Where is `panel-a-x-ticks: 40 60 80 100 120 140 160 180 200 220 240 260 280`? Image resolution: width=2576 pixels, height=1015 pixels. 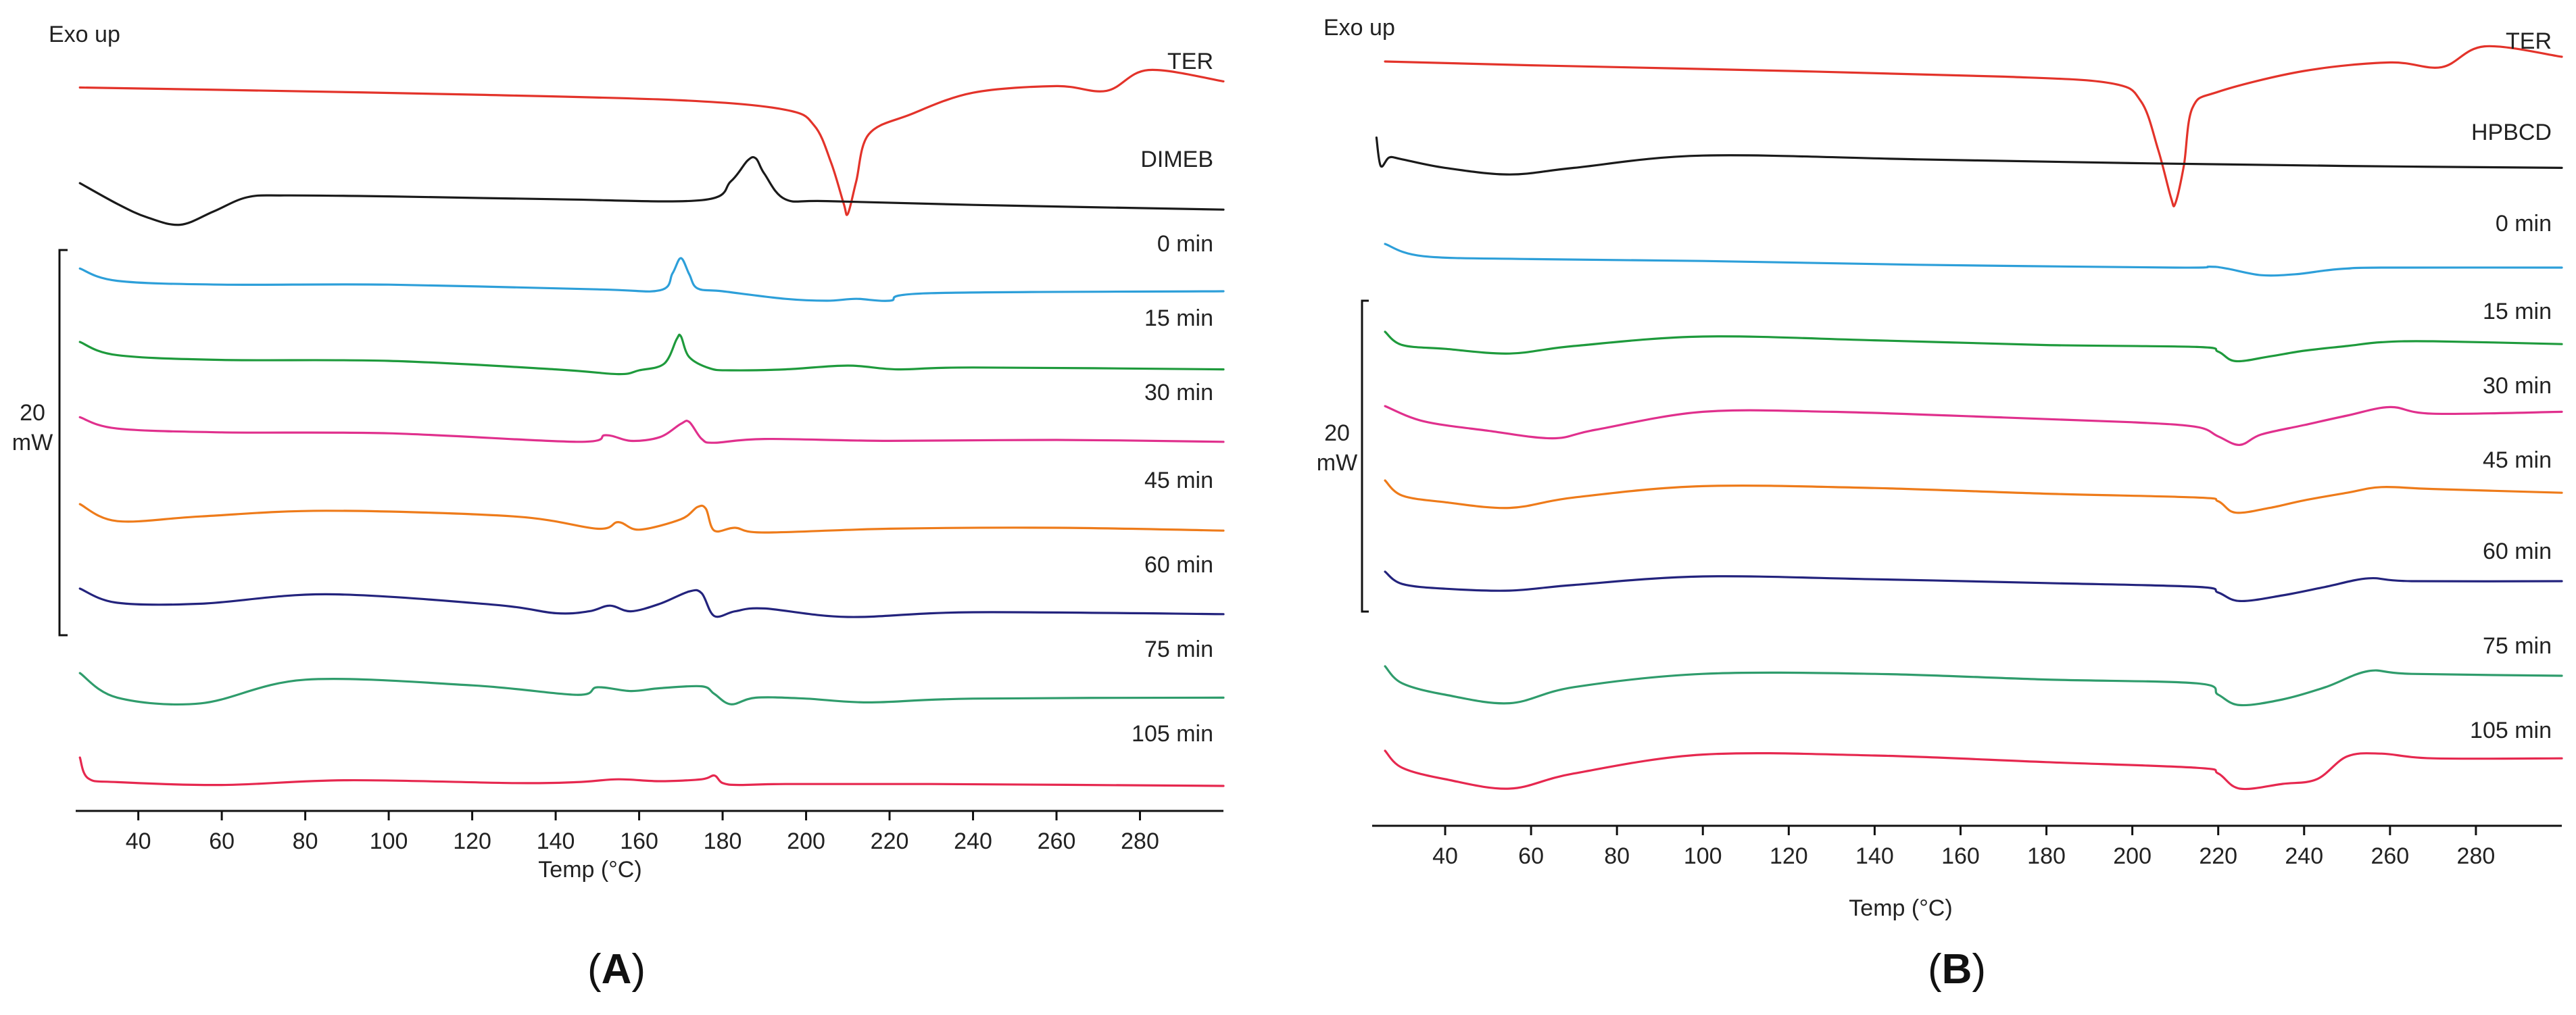 panel-a-x-ticks: 40 60 80 100 120 140 160 180 200 220 240 260 280 is located at coordinates (642, 832).